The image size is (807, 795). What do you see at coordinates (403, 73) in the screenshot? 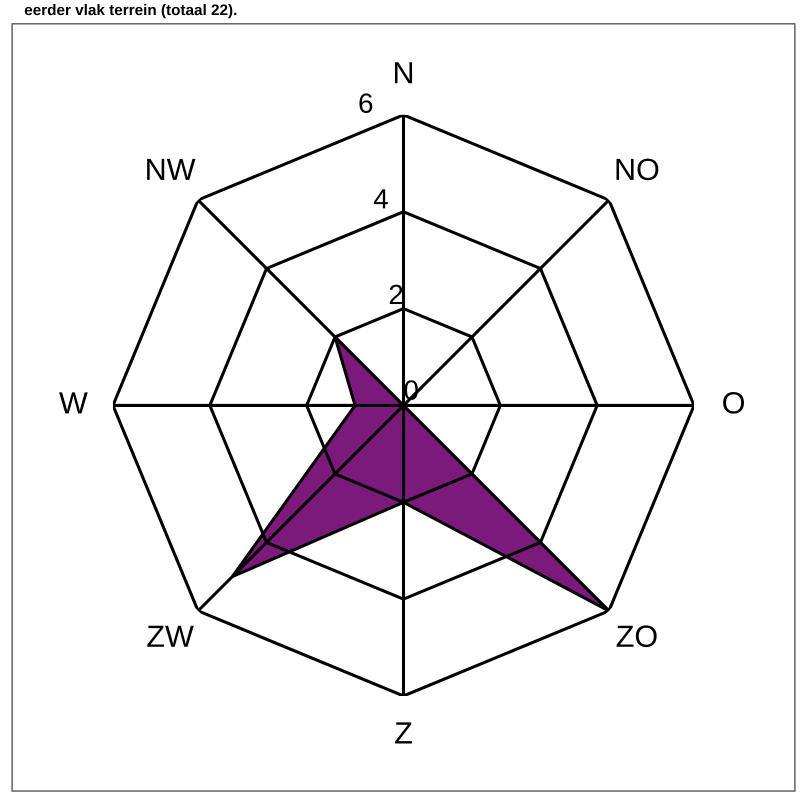
I see `spoke-label: N` at bounding box center [403, 73].